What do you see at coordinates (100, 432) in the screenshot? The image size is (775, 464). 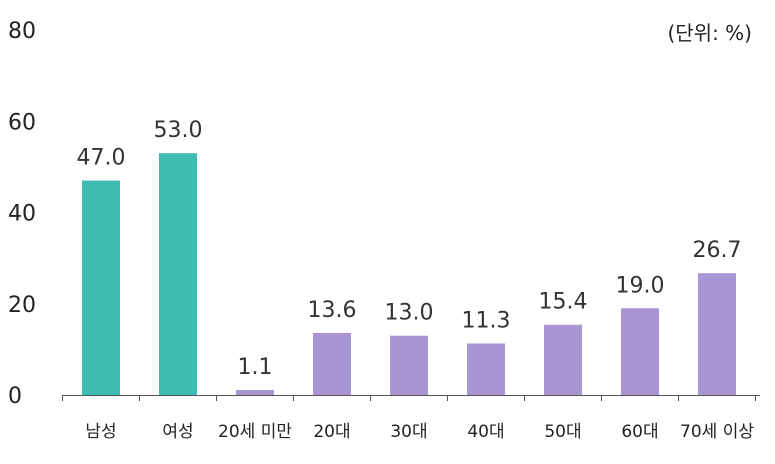 I see `category-label: 남성` at bounding box center [100, 432].